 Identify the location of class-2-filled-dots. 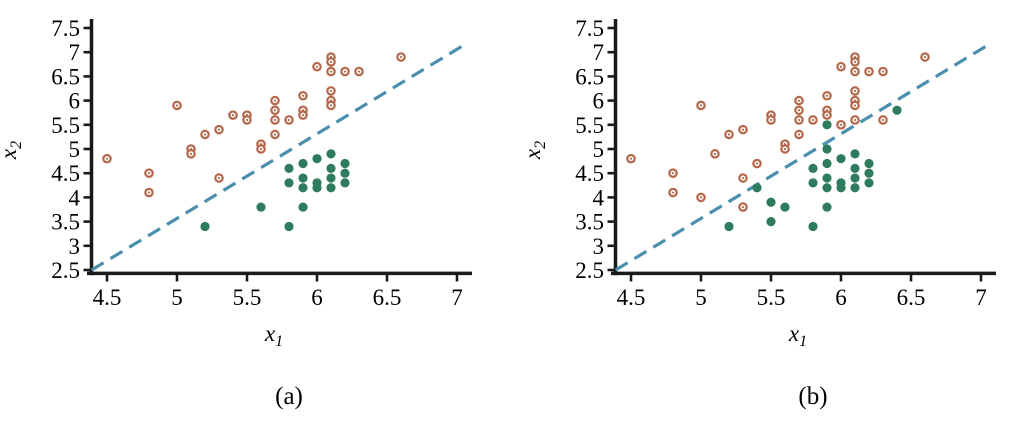
(813, 168).